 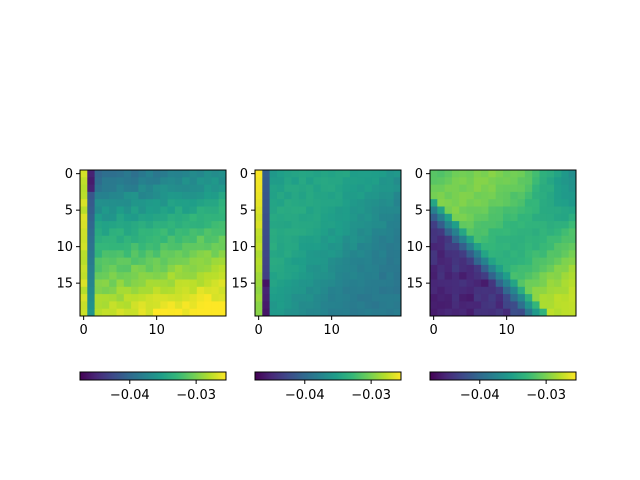 I want to click on colorbar-tick-label: −0.04, so click(x=305, y=395).